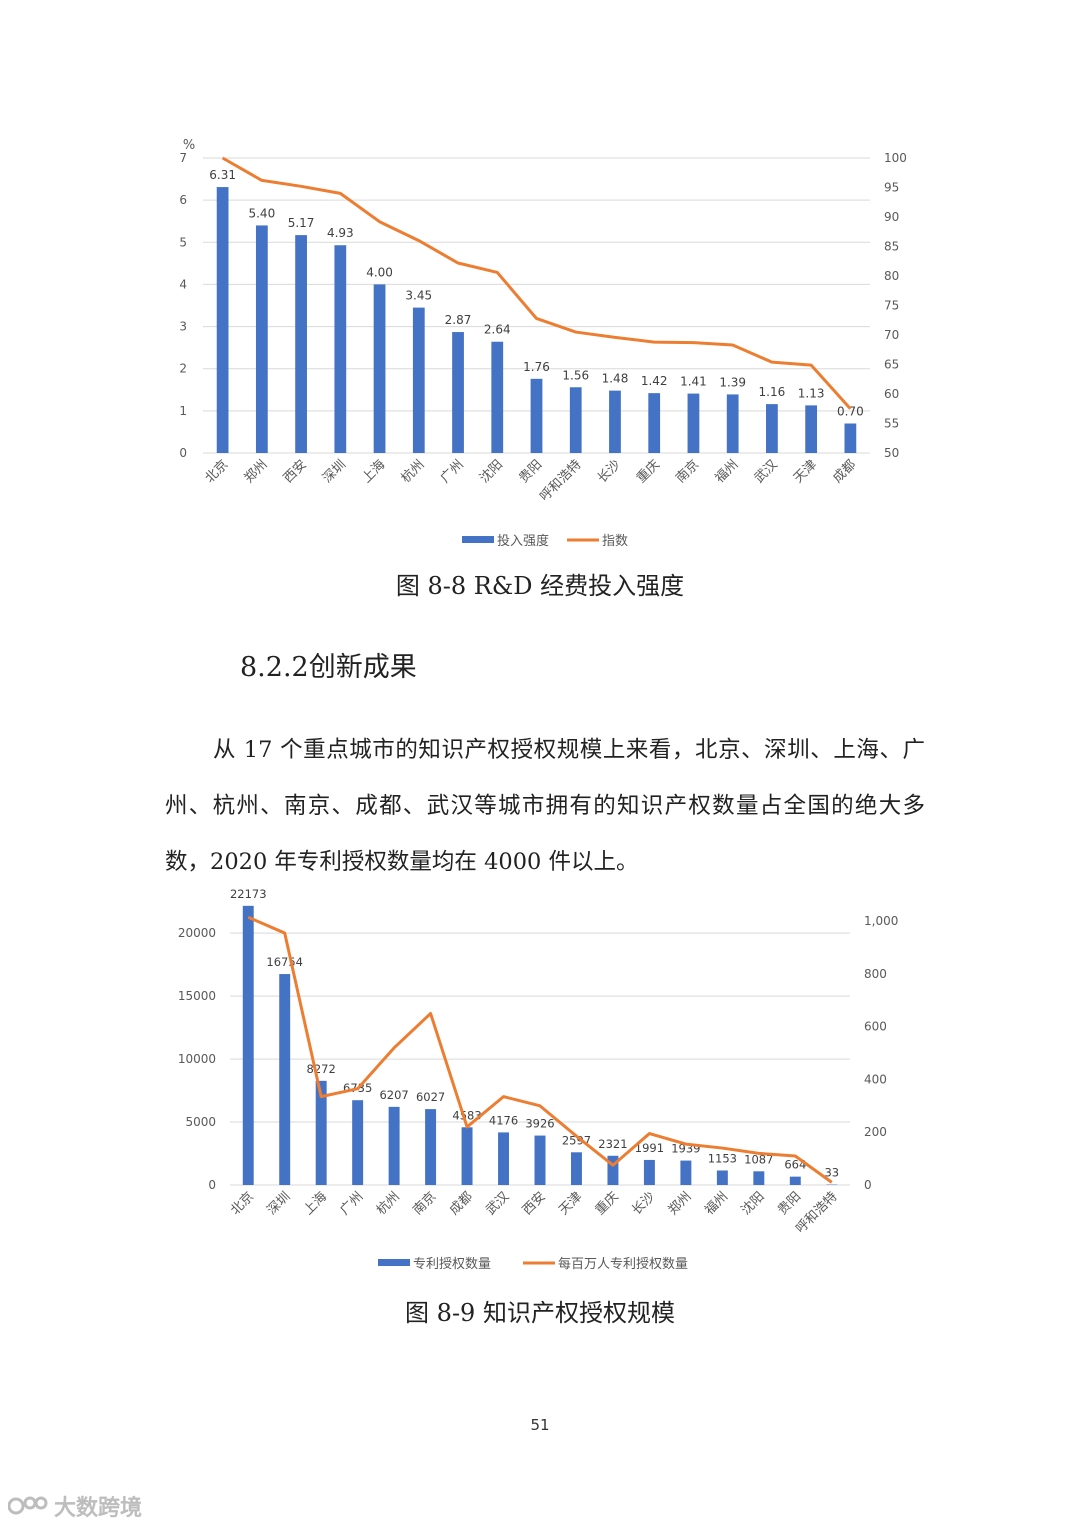 The width and height of the screenshot is (1080, 1527). I want to click on data-label: 1.48, so click(615, 379).